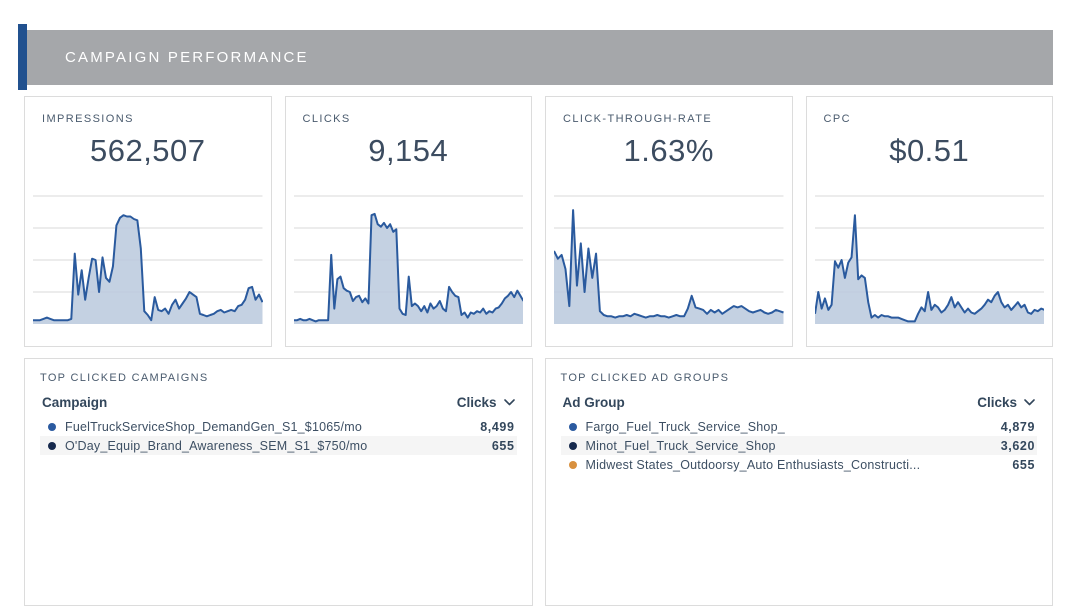  Describe the element at coordinates (685, 426) in the screenshot. I see `row-label: Fargo_Fuel_Truck_Service_Shop_` at that location.